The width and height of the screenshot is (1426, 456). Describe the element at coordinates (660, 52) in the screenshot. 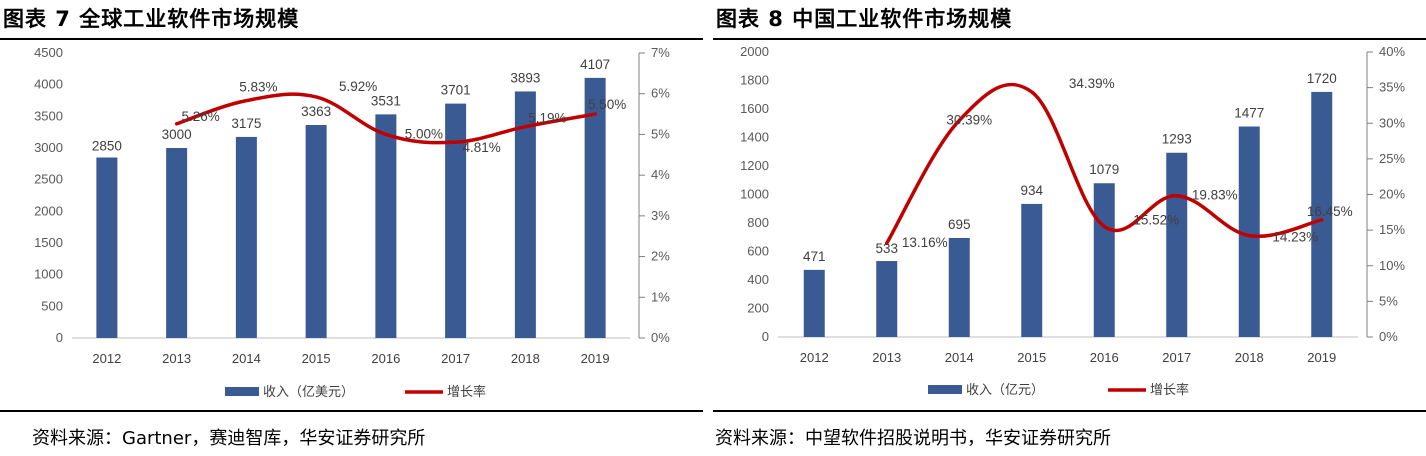

I see `y2-tick-label: 7%` at that location.